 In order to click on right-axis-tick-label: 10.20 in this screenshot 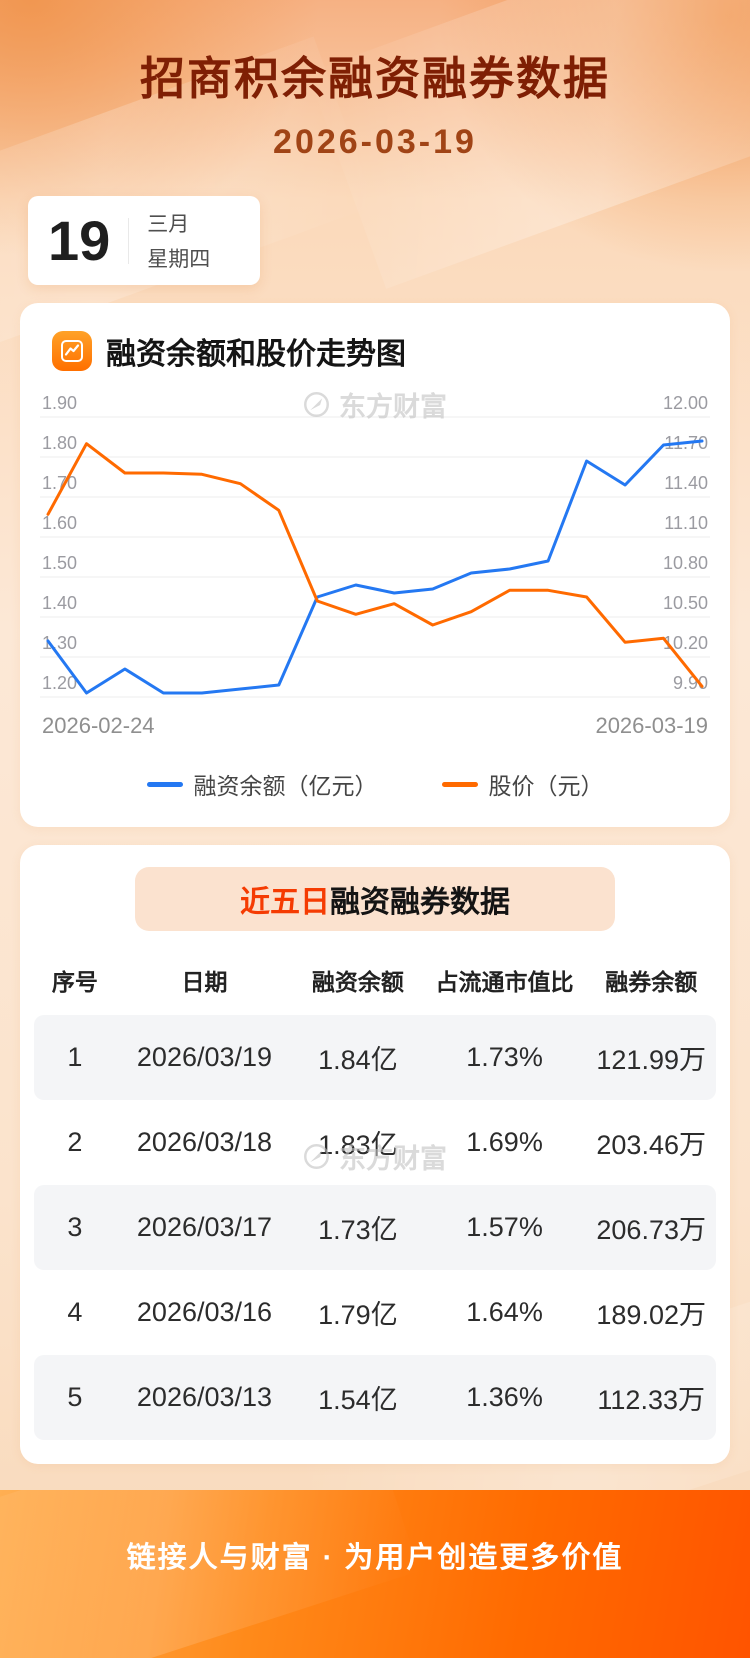, I will do `click(685, 643)`.